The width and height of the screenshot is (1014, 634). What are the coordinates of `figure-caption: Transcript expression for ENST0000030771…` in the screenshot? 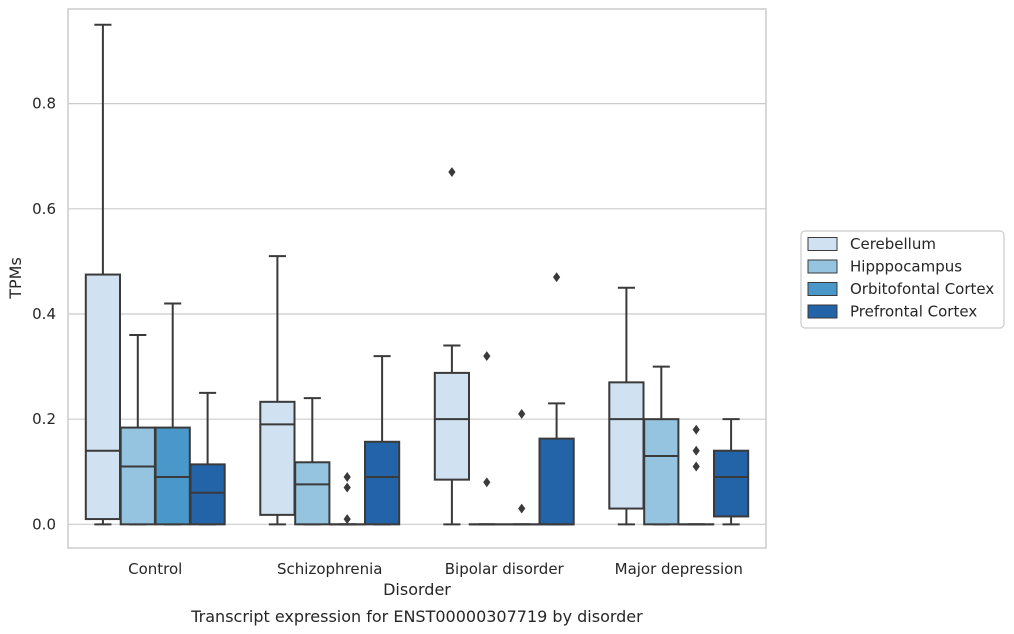 It's located at (416, 616).